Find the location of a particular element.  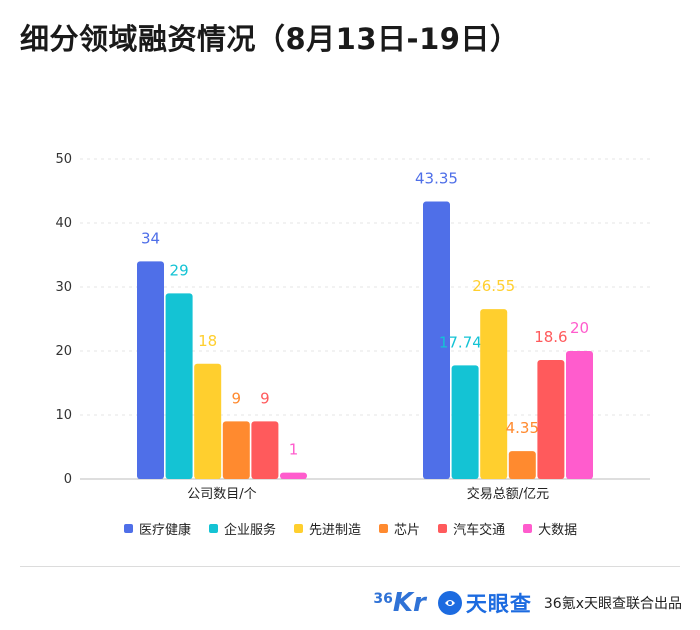

logo-36kr-letters: Kr is located at coordinates (409, 603).